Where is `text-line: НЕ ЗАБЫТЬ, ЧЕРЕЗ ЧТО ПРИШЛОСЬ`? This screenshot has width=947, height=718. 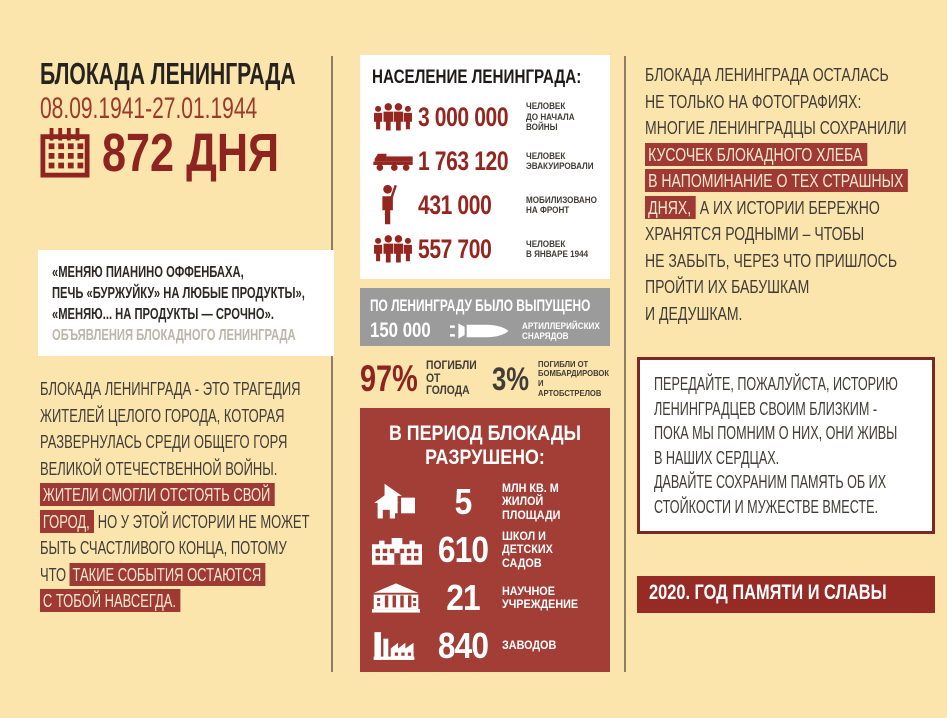
text-line: НЕ ЗАБЫТЬ, ЧЕРЕЗ ЧТО ПРИШЛОСЬ is located at coordinates (789, 261).